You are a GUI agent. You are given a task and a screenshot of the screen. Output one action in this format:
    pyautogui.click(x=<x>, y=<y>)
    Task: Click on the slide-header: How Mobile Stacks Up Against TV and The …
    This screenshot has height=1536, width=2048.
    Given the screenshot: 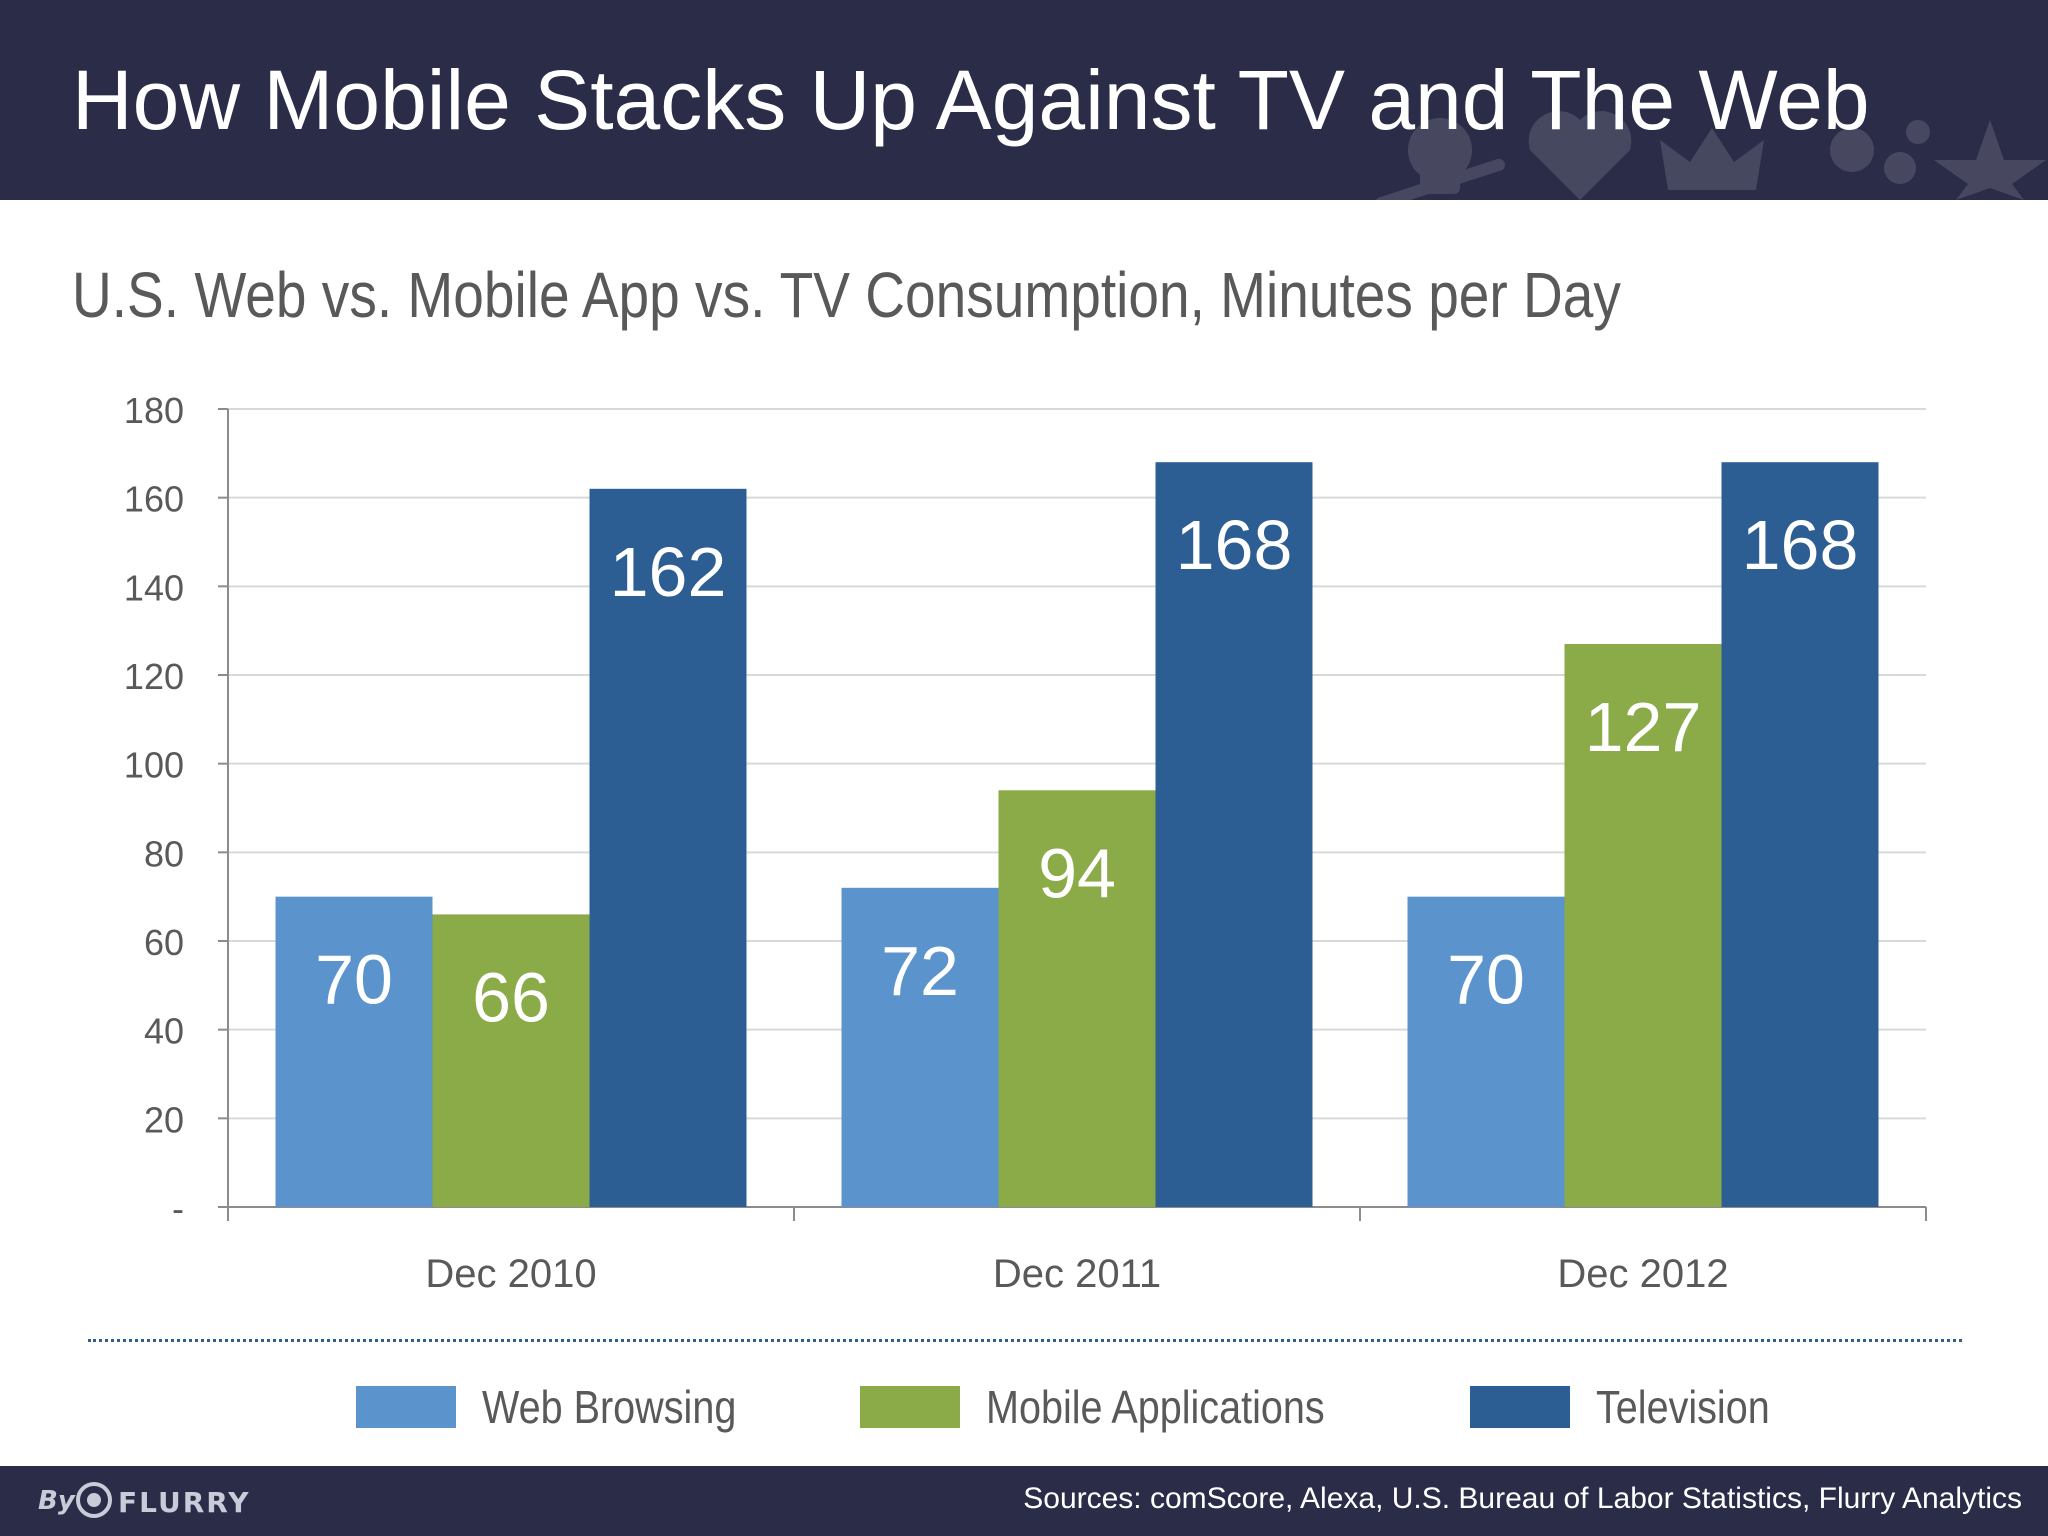 What is the action you would take?
    pyautogui.click(x=1024, y=100)
    